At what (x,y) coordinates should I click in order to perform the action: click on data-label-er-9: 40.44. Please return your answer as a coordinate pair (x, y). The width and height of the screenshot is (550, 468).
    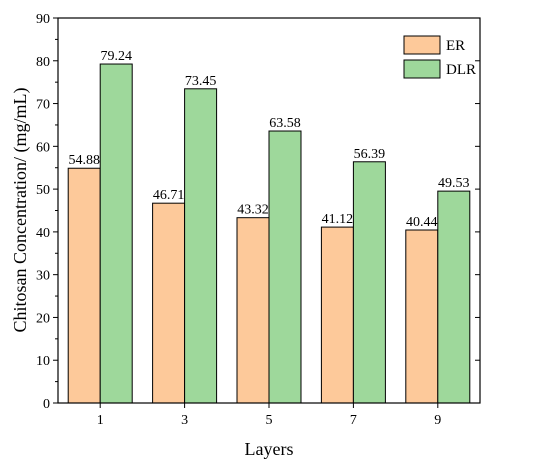
    Looking at the image, I should click on (422, 222).